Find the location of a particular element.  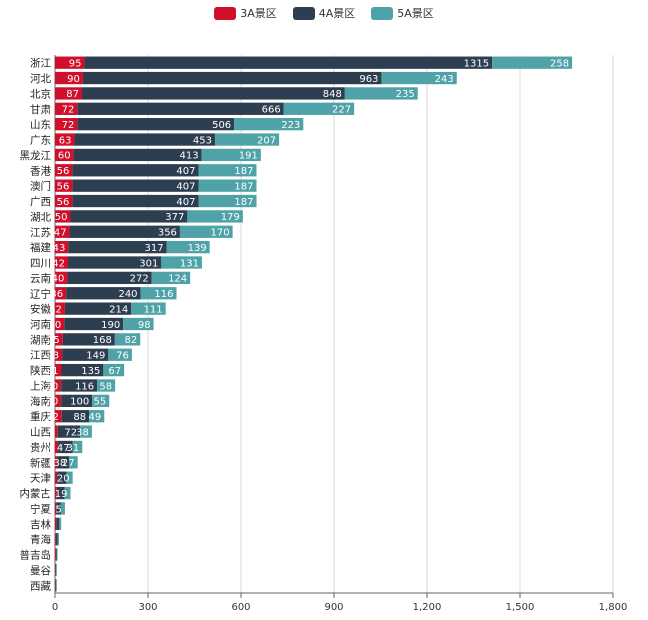

data-label: 413 is located at coordinates (189, 156).